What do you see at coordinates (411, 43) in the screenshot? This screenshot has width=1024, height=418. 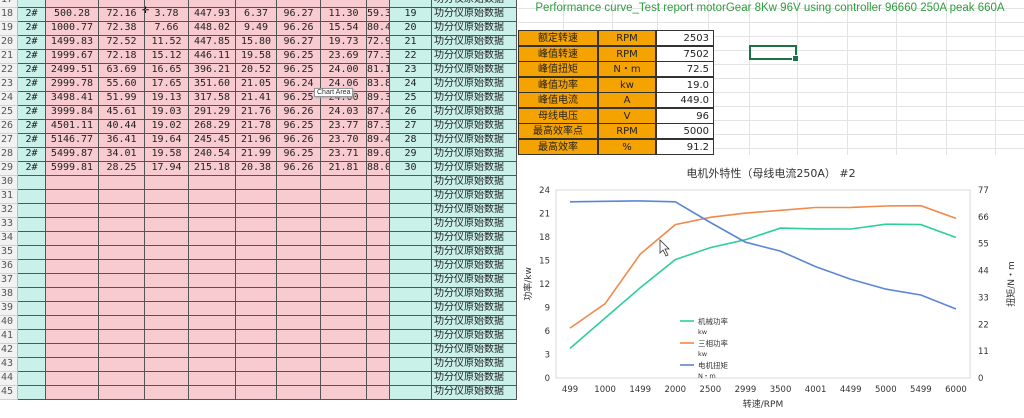 I see `cell-index: 21` at bounding box center [411, 43].